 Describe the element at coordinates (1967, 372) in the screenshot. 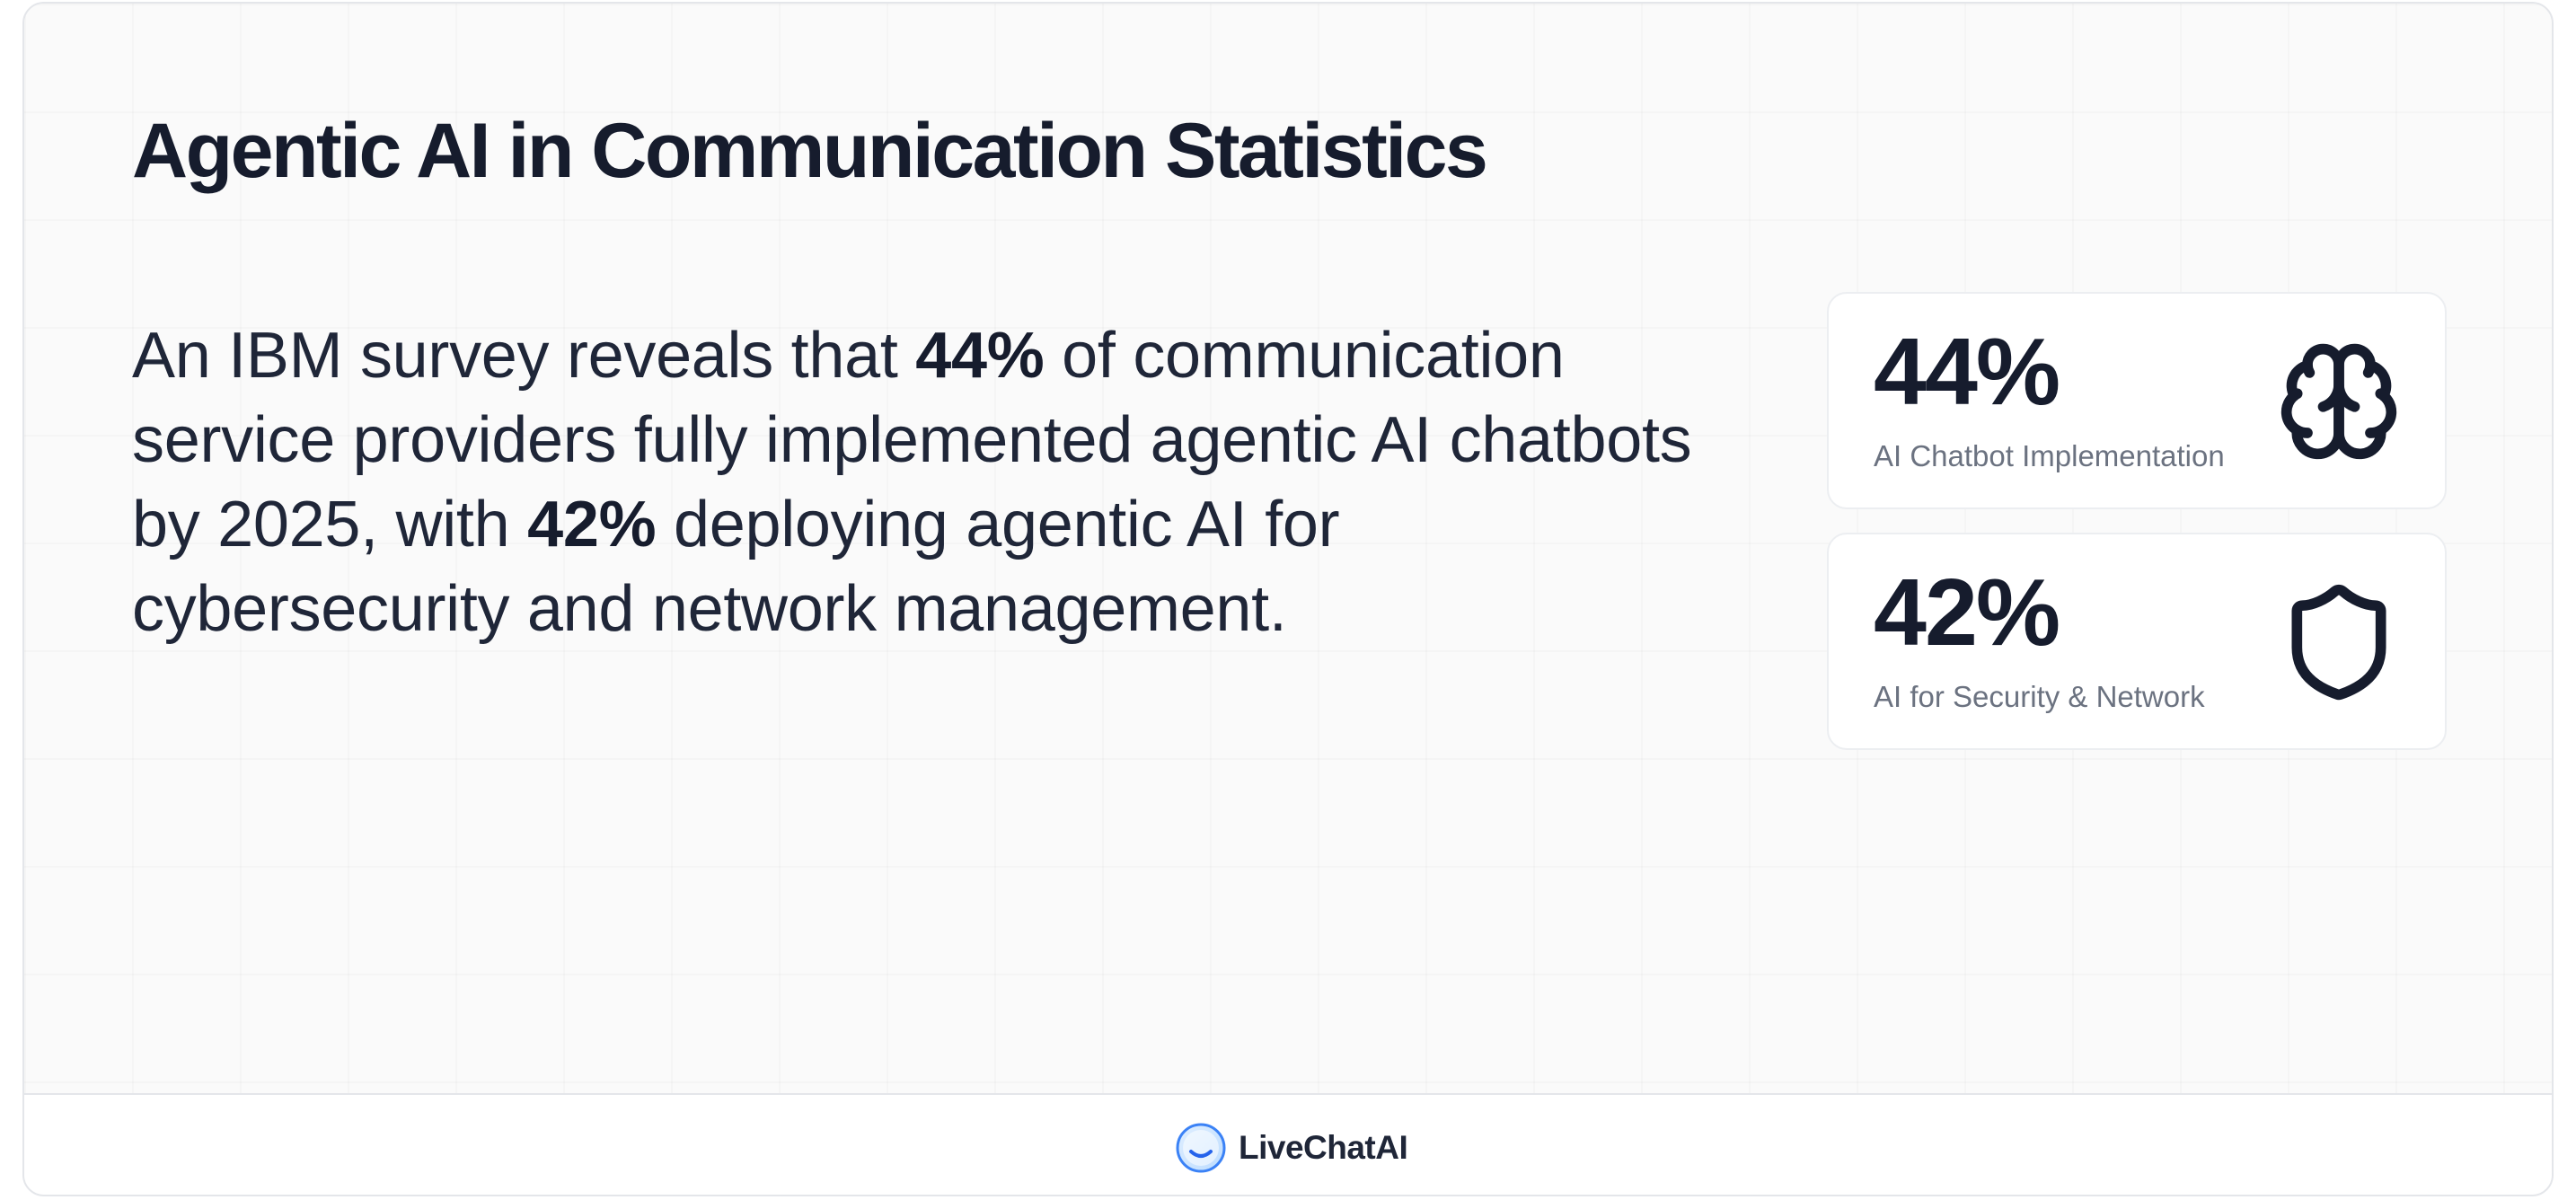

I see `stat-value: 44%` at that location.